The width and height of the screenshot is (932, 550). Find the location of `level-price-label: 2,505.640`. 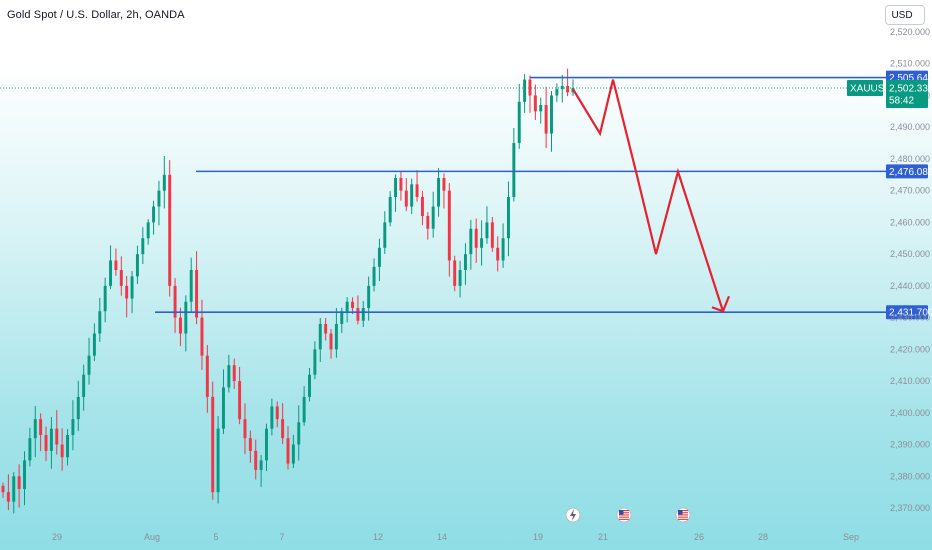

level-price-label: 2,505.640 is located at coordinates (910, 78).